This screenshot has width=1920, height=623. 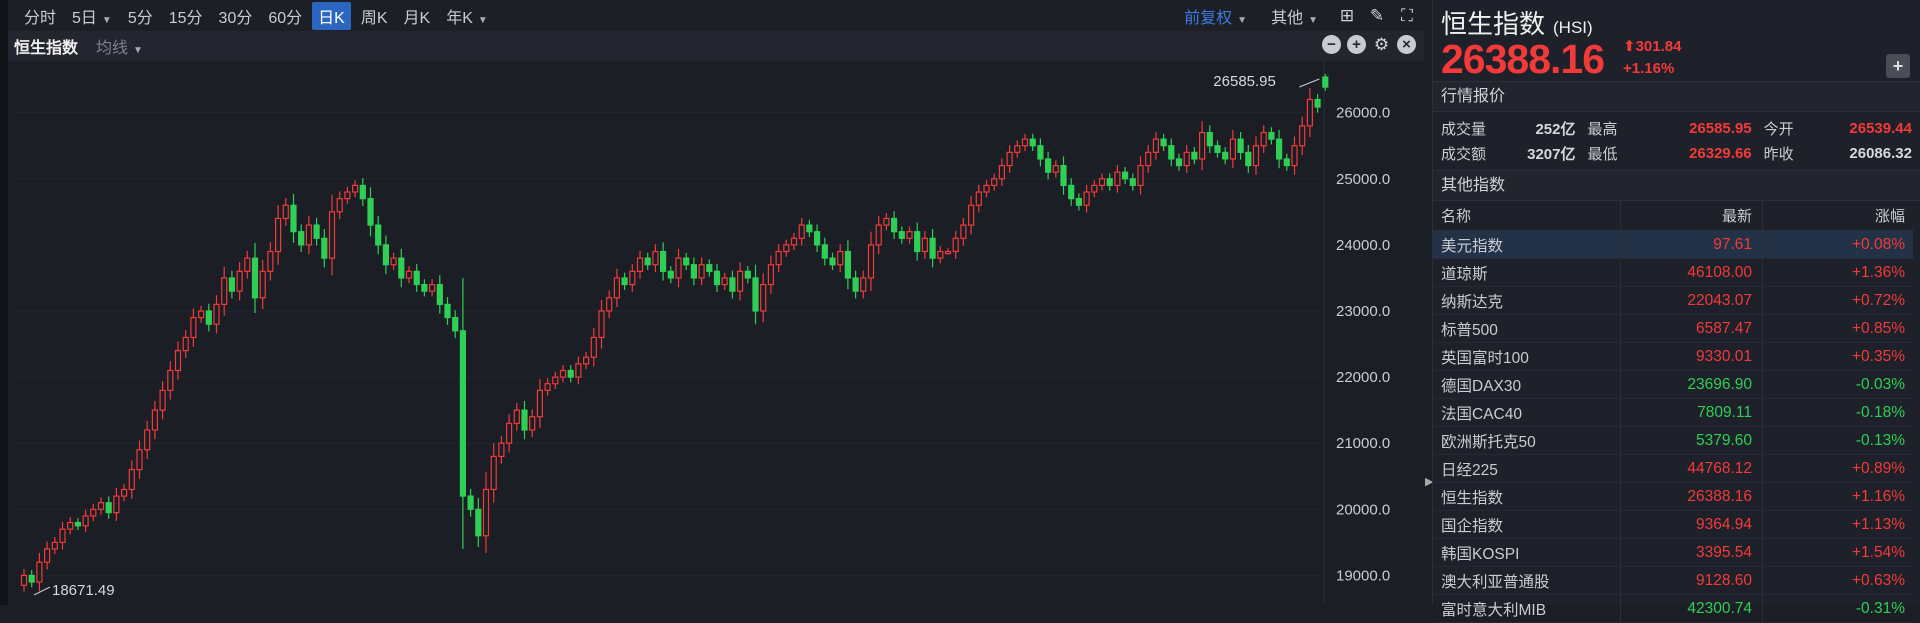 I want to click on col-last: 最新, so click(x=1692, y=215).